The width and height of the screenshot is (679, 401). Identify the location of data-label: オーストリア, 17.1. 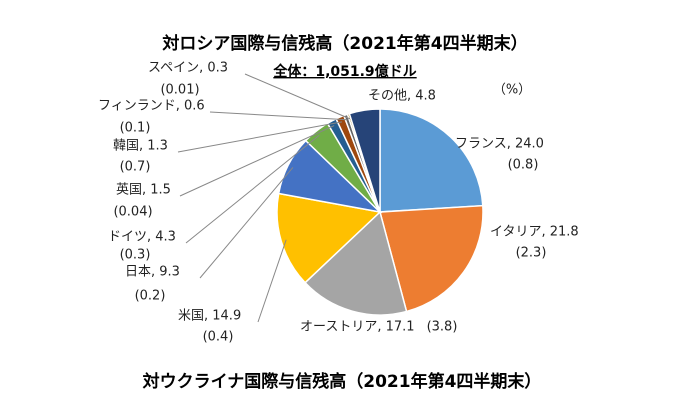
(357, 327).